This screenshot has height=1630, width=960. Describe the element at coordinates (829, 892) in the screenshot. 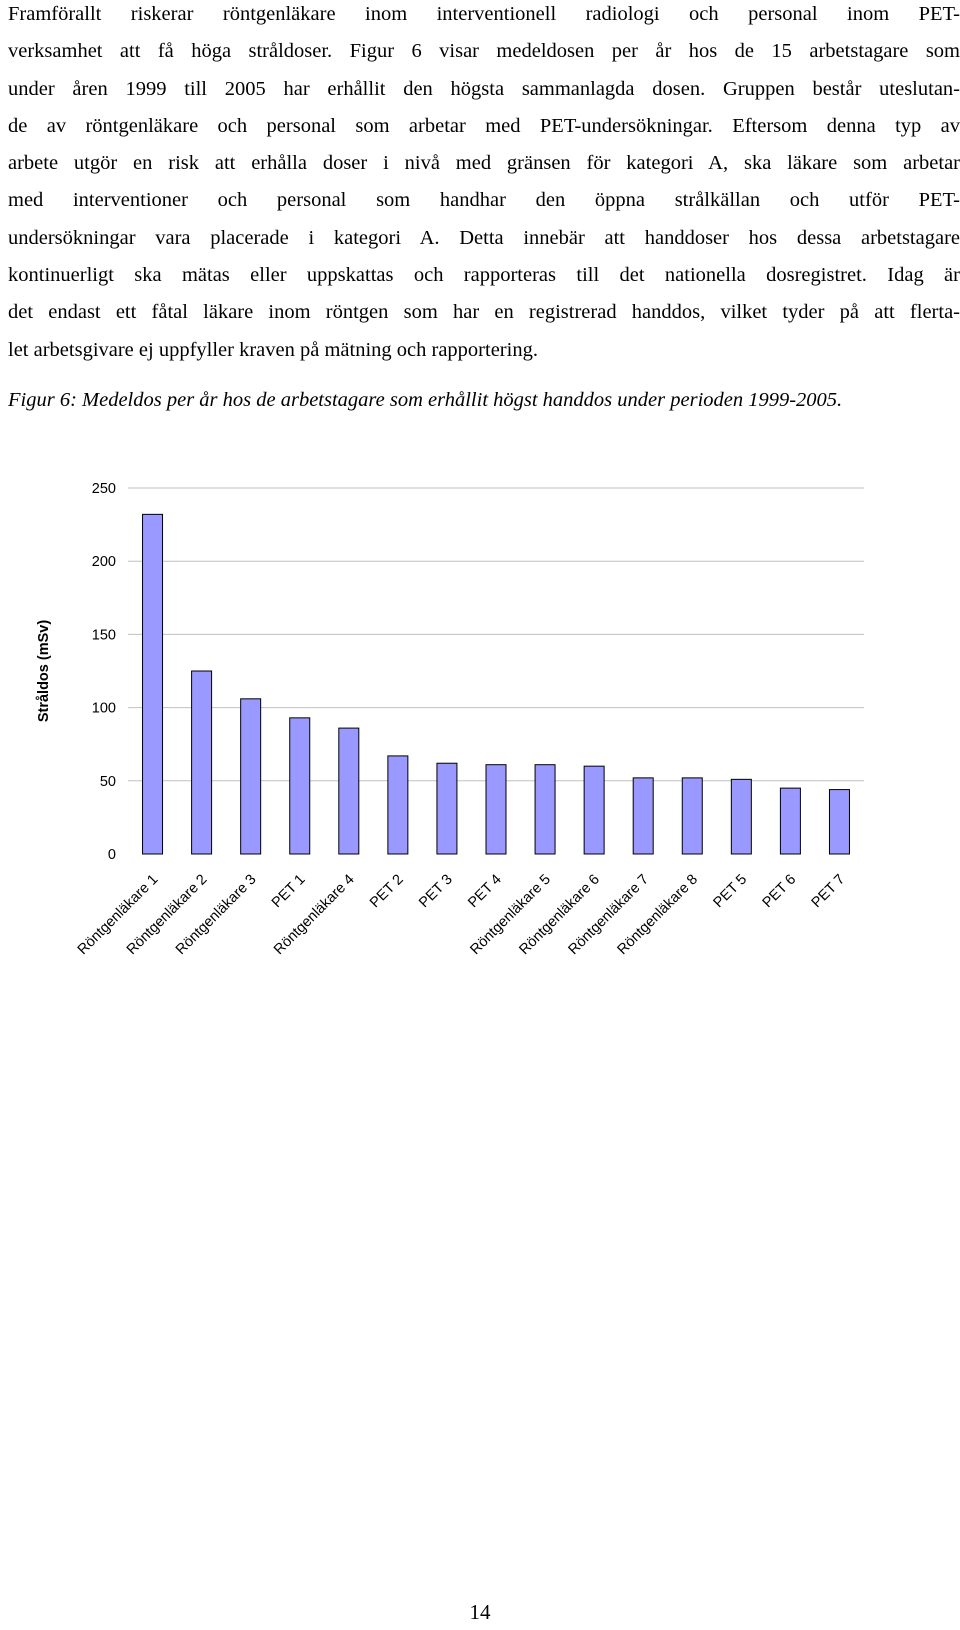

I see `x-tick-label: PET 7` at that location.